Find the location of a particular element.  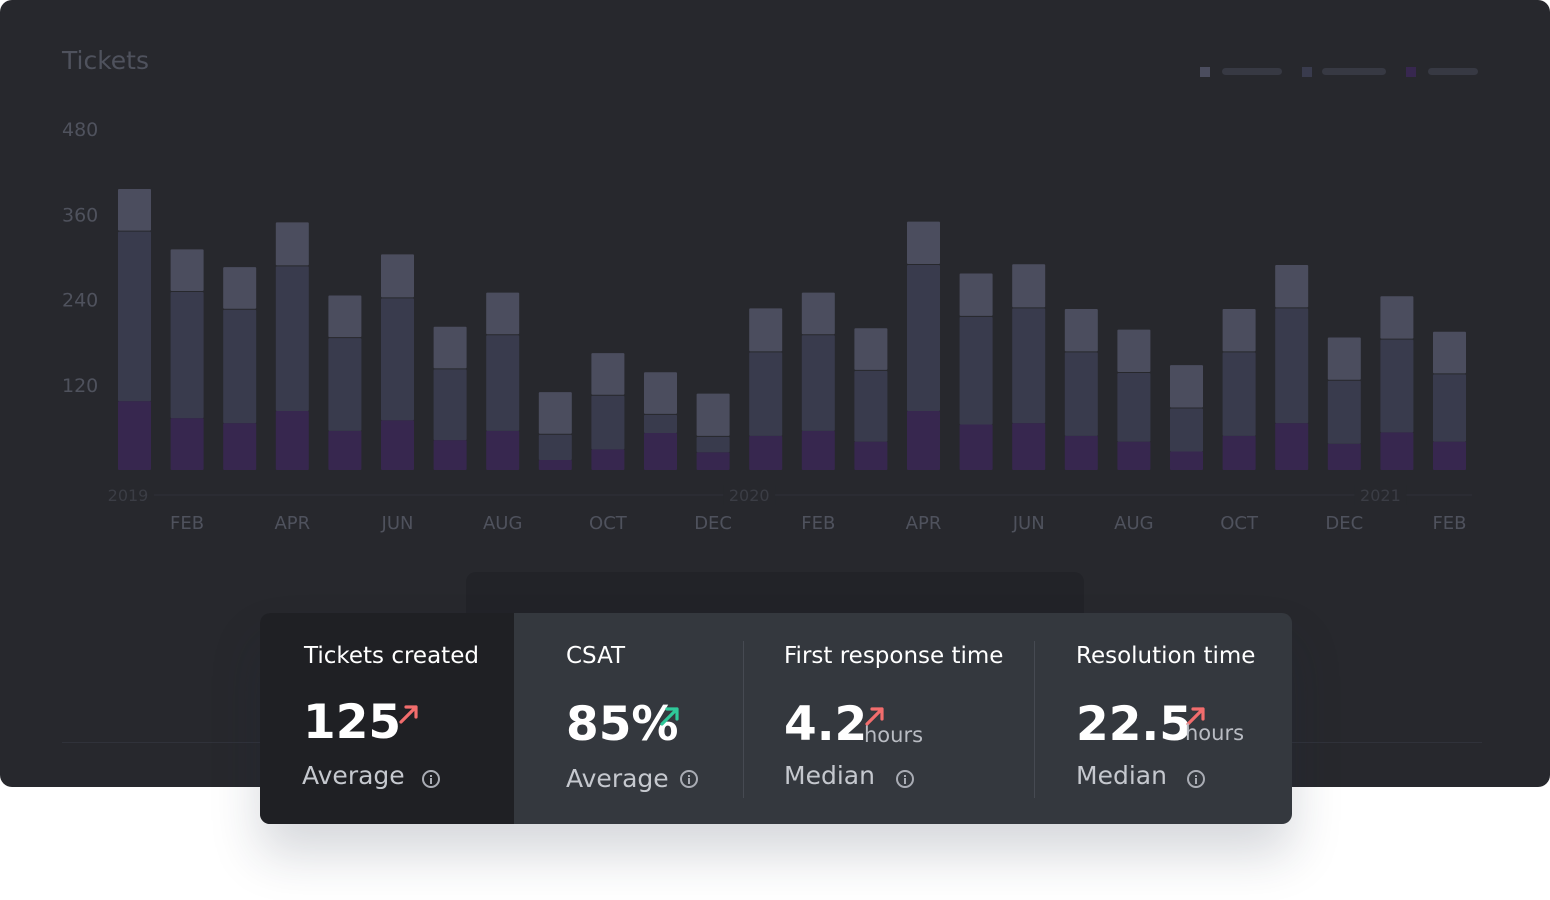

y-tick-label: 120 is located at coordinates (80, 386).